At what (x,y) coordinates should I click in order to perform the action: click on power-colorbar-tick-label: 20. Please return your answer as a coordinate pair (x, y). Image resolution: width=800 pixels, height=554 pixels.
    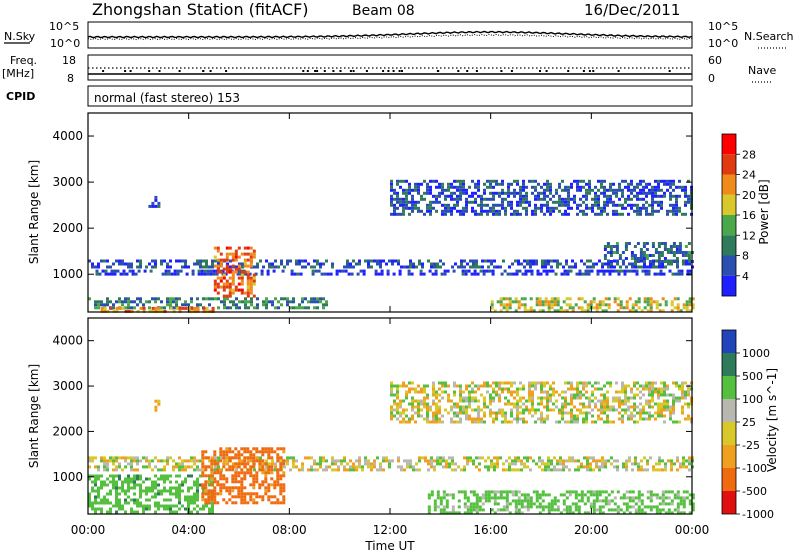
    Looking at the image, I should click on (749, 195).